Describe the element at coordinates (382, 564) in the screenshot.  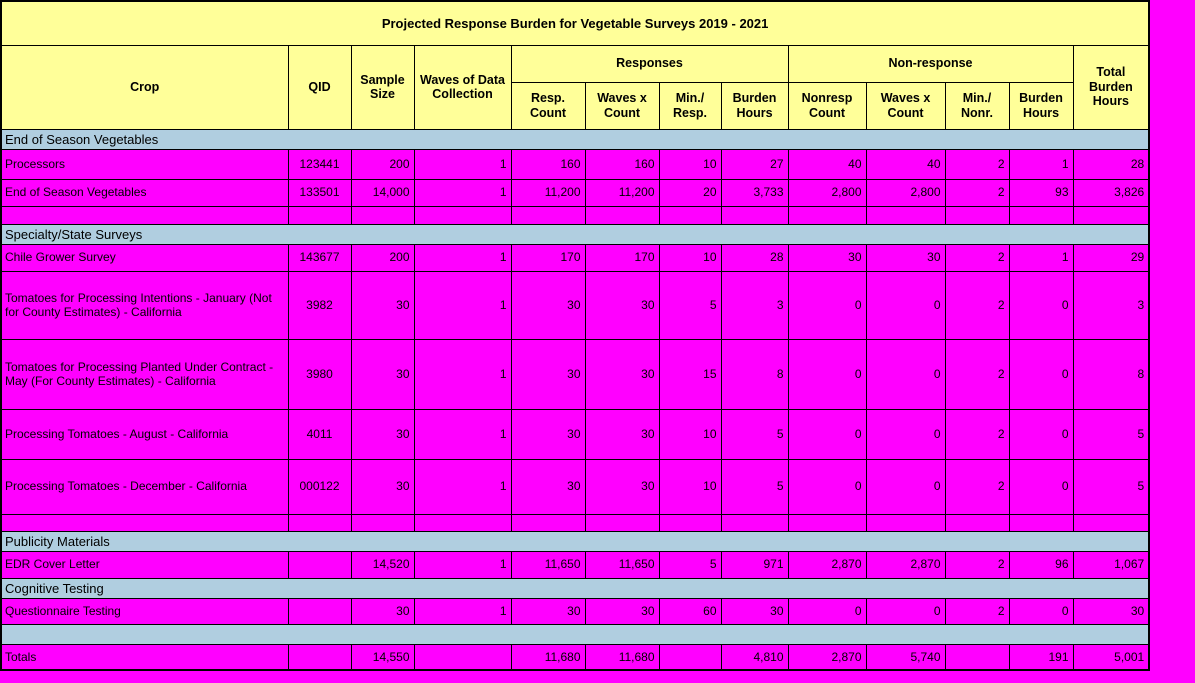
I see `value-cell: 14,520` at that location.